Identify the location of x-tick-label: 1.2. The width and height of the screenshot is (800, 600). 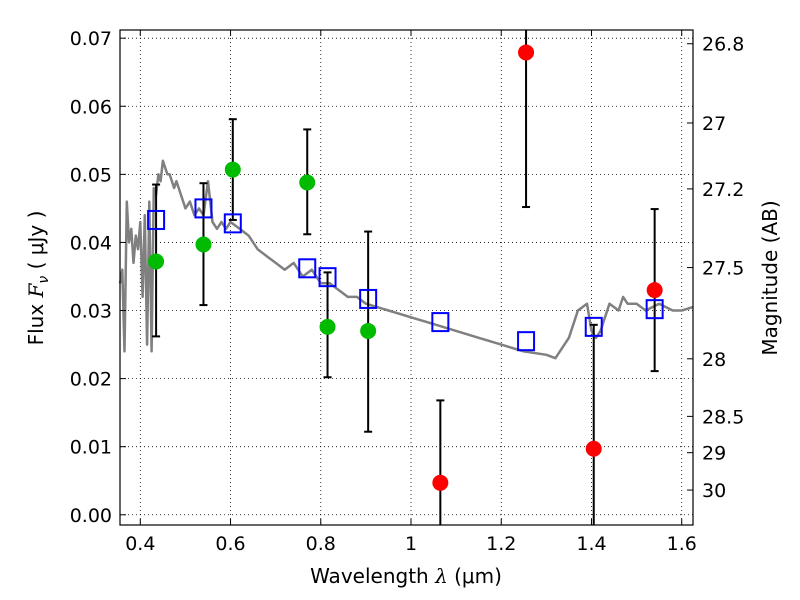
(501, 544).